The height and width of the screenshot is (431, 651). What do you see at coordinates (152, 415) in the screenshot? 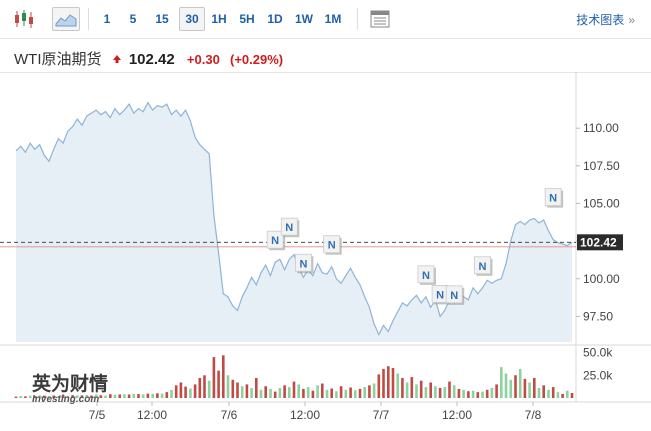
I see `x-tick-label: 12:00` at bounding box center [152, 415].